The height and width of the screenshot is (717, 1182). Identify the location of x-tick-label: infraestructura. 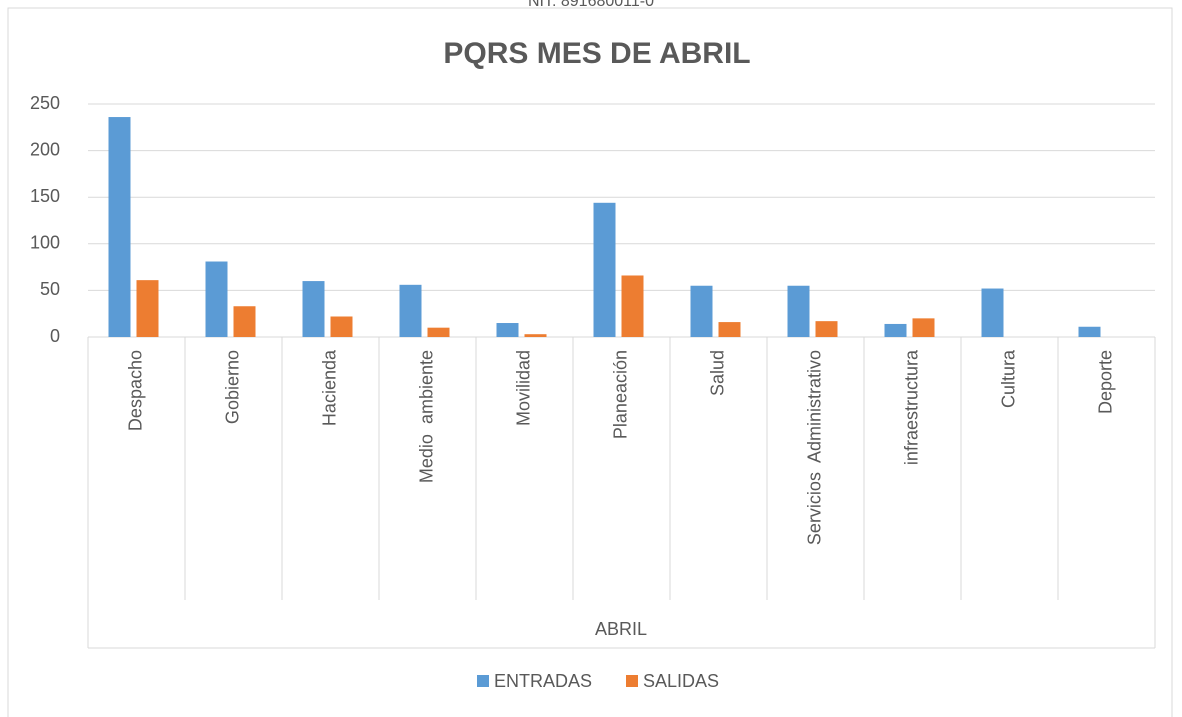
(911, 407).